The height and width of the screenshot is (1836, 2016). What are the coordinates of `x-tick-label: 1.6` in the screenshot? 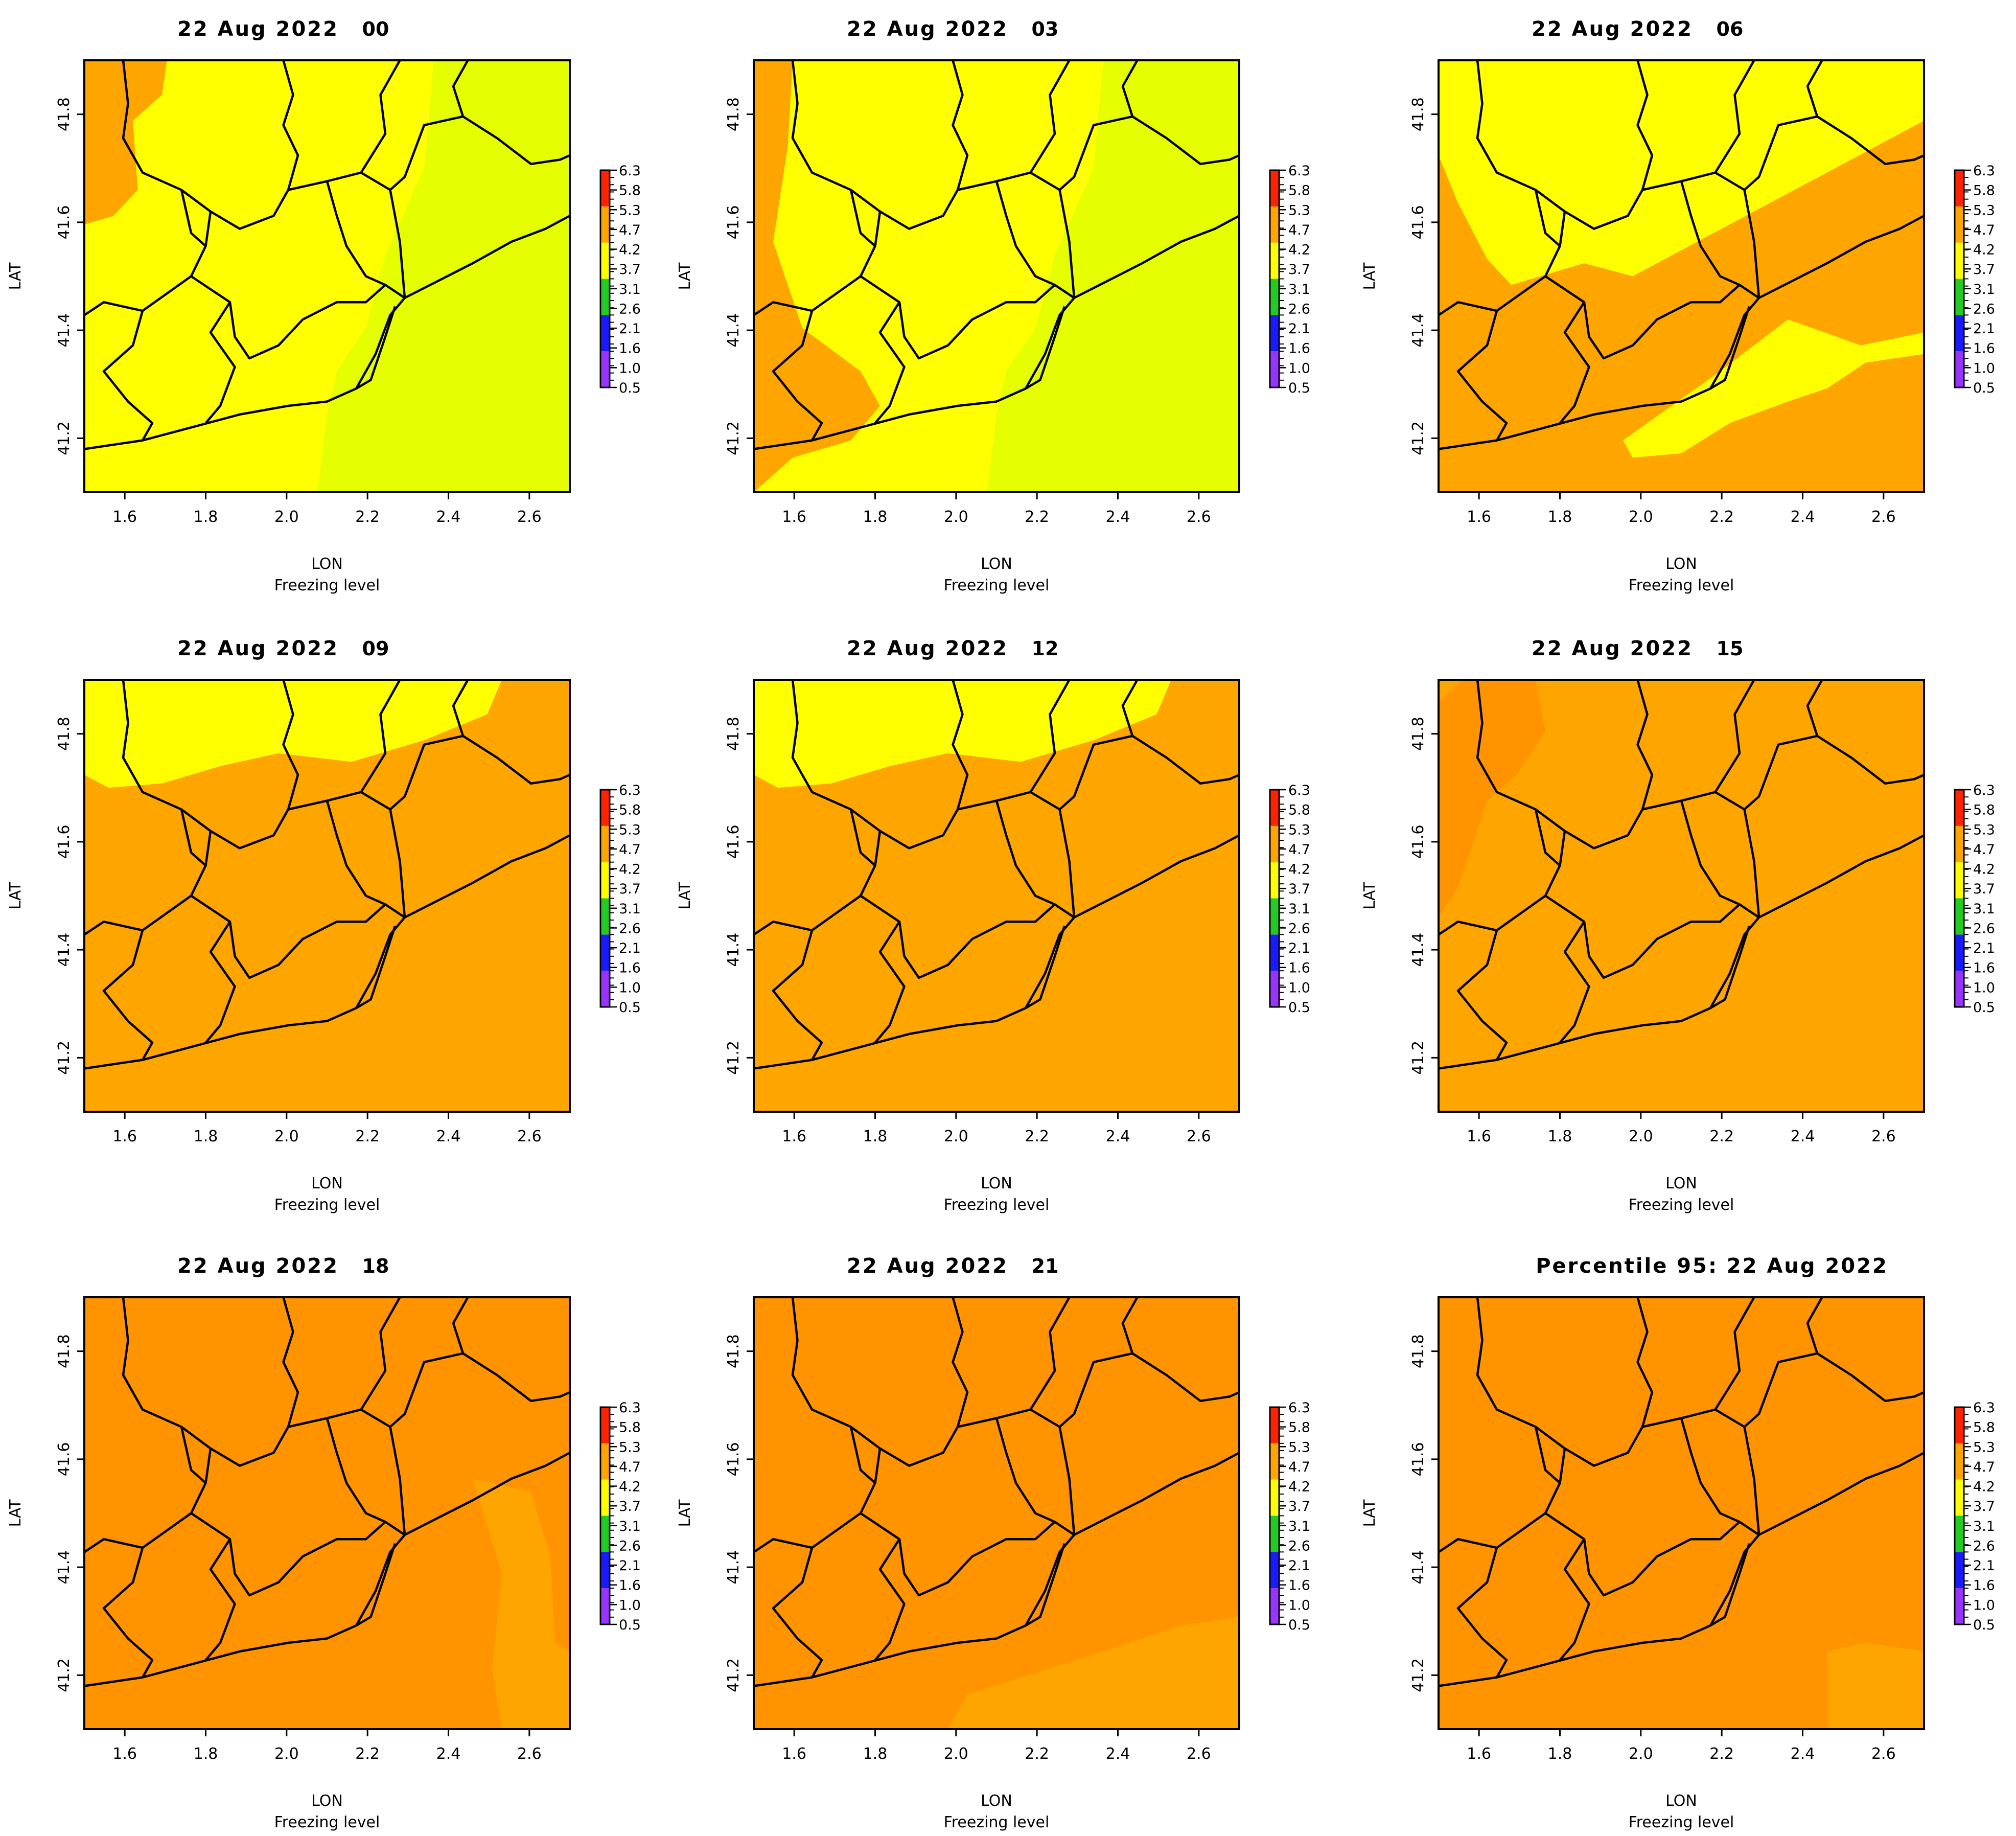 It's located at (124, 1754).